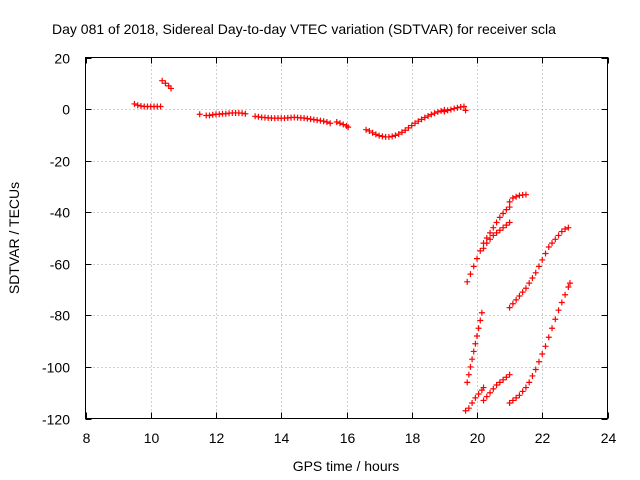 This screenshot has height=480, width=640. What do you see at coordinates (152, 438) in the screenshot?
I see `x-tick-label: 10` at bounding box center [152, 438].